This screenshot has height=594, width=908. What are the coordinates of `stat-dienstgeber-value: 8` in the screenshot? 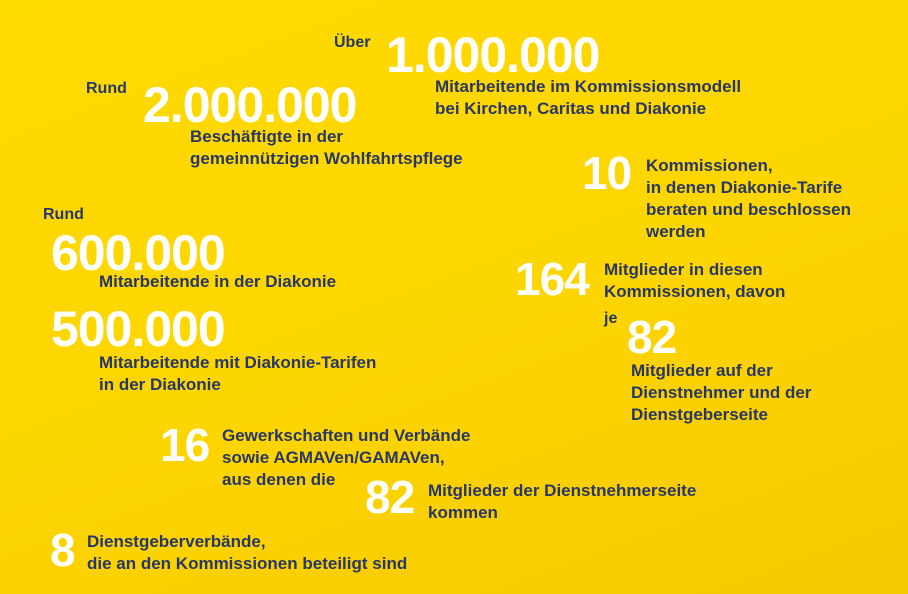 It's located at (63, 550).